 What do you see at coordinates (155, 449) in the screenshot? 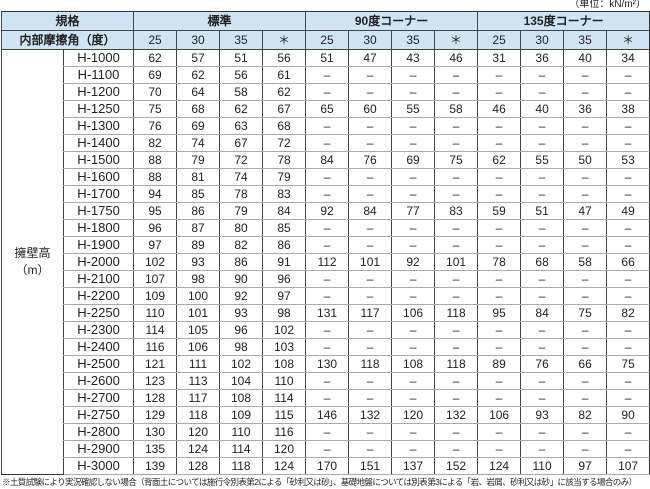
I see `value-cell: 135` at bounding box center [155, 449].